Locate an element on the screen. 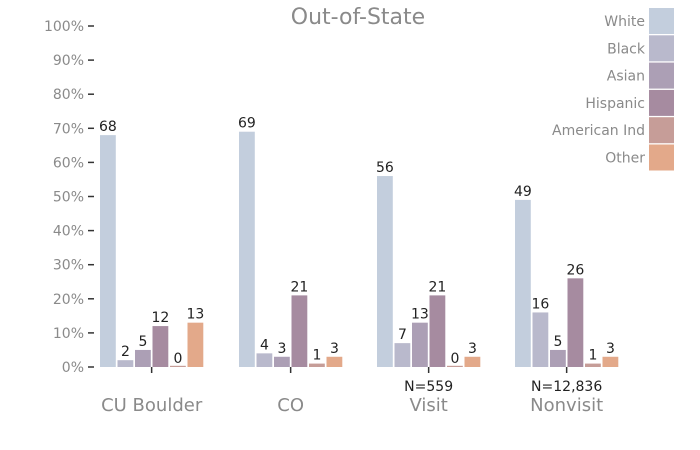  data-label: 7 is located at coordinates (402, 335).